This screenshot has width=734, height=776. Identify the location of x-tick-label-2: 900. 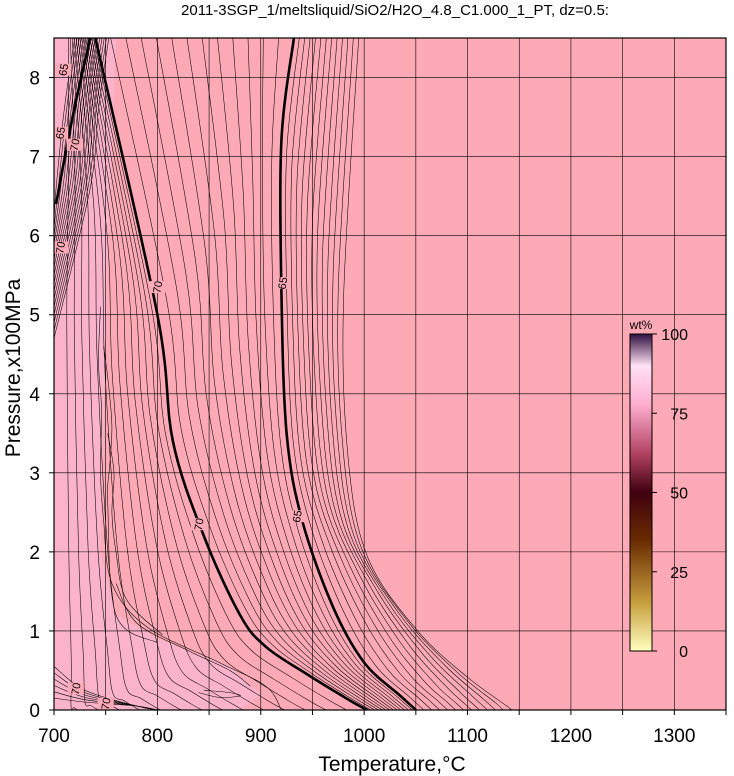
(261, 736).